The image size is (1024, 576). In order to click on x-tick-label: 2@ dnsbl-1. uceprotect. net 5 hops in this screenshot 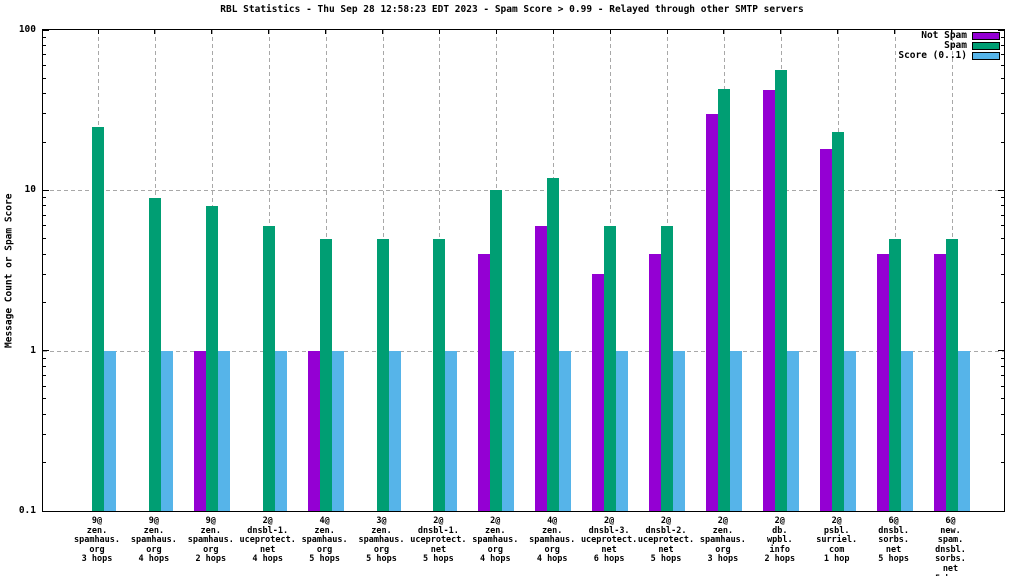, I will do `click(438, 540)`.